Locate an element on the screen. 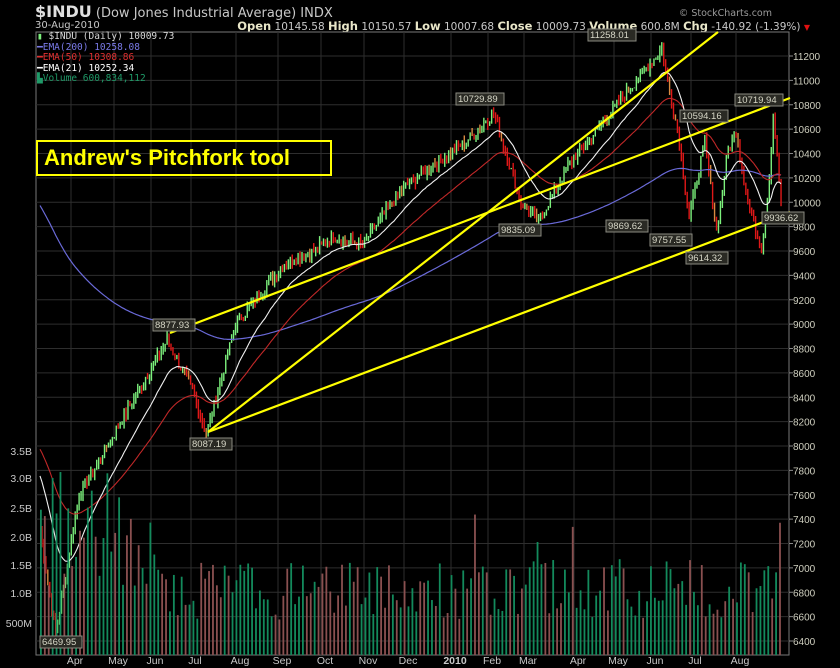 The height and width of the screenshot is (668, 840). legend-item-ema21: ━EMA(21) 10252.34 is located at coordinates (86, 68).